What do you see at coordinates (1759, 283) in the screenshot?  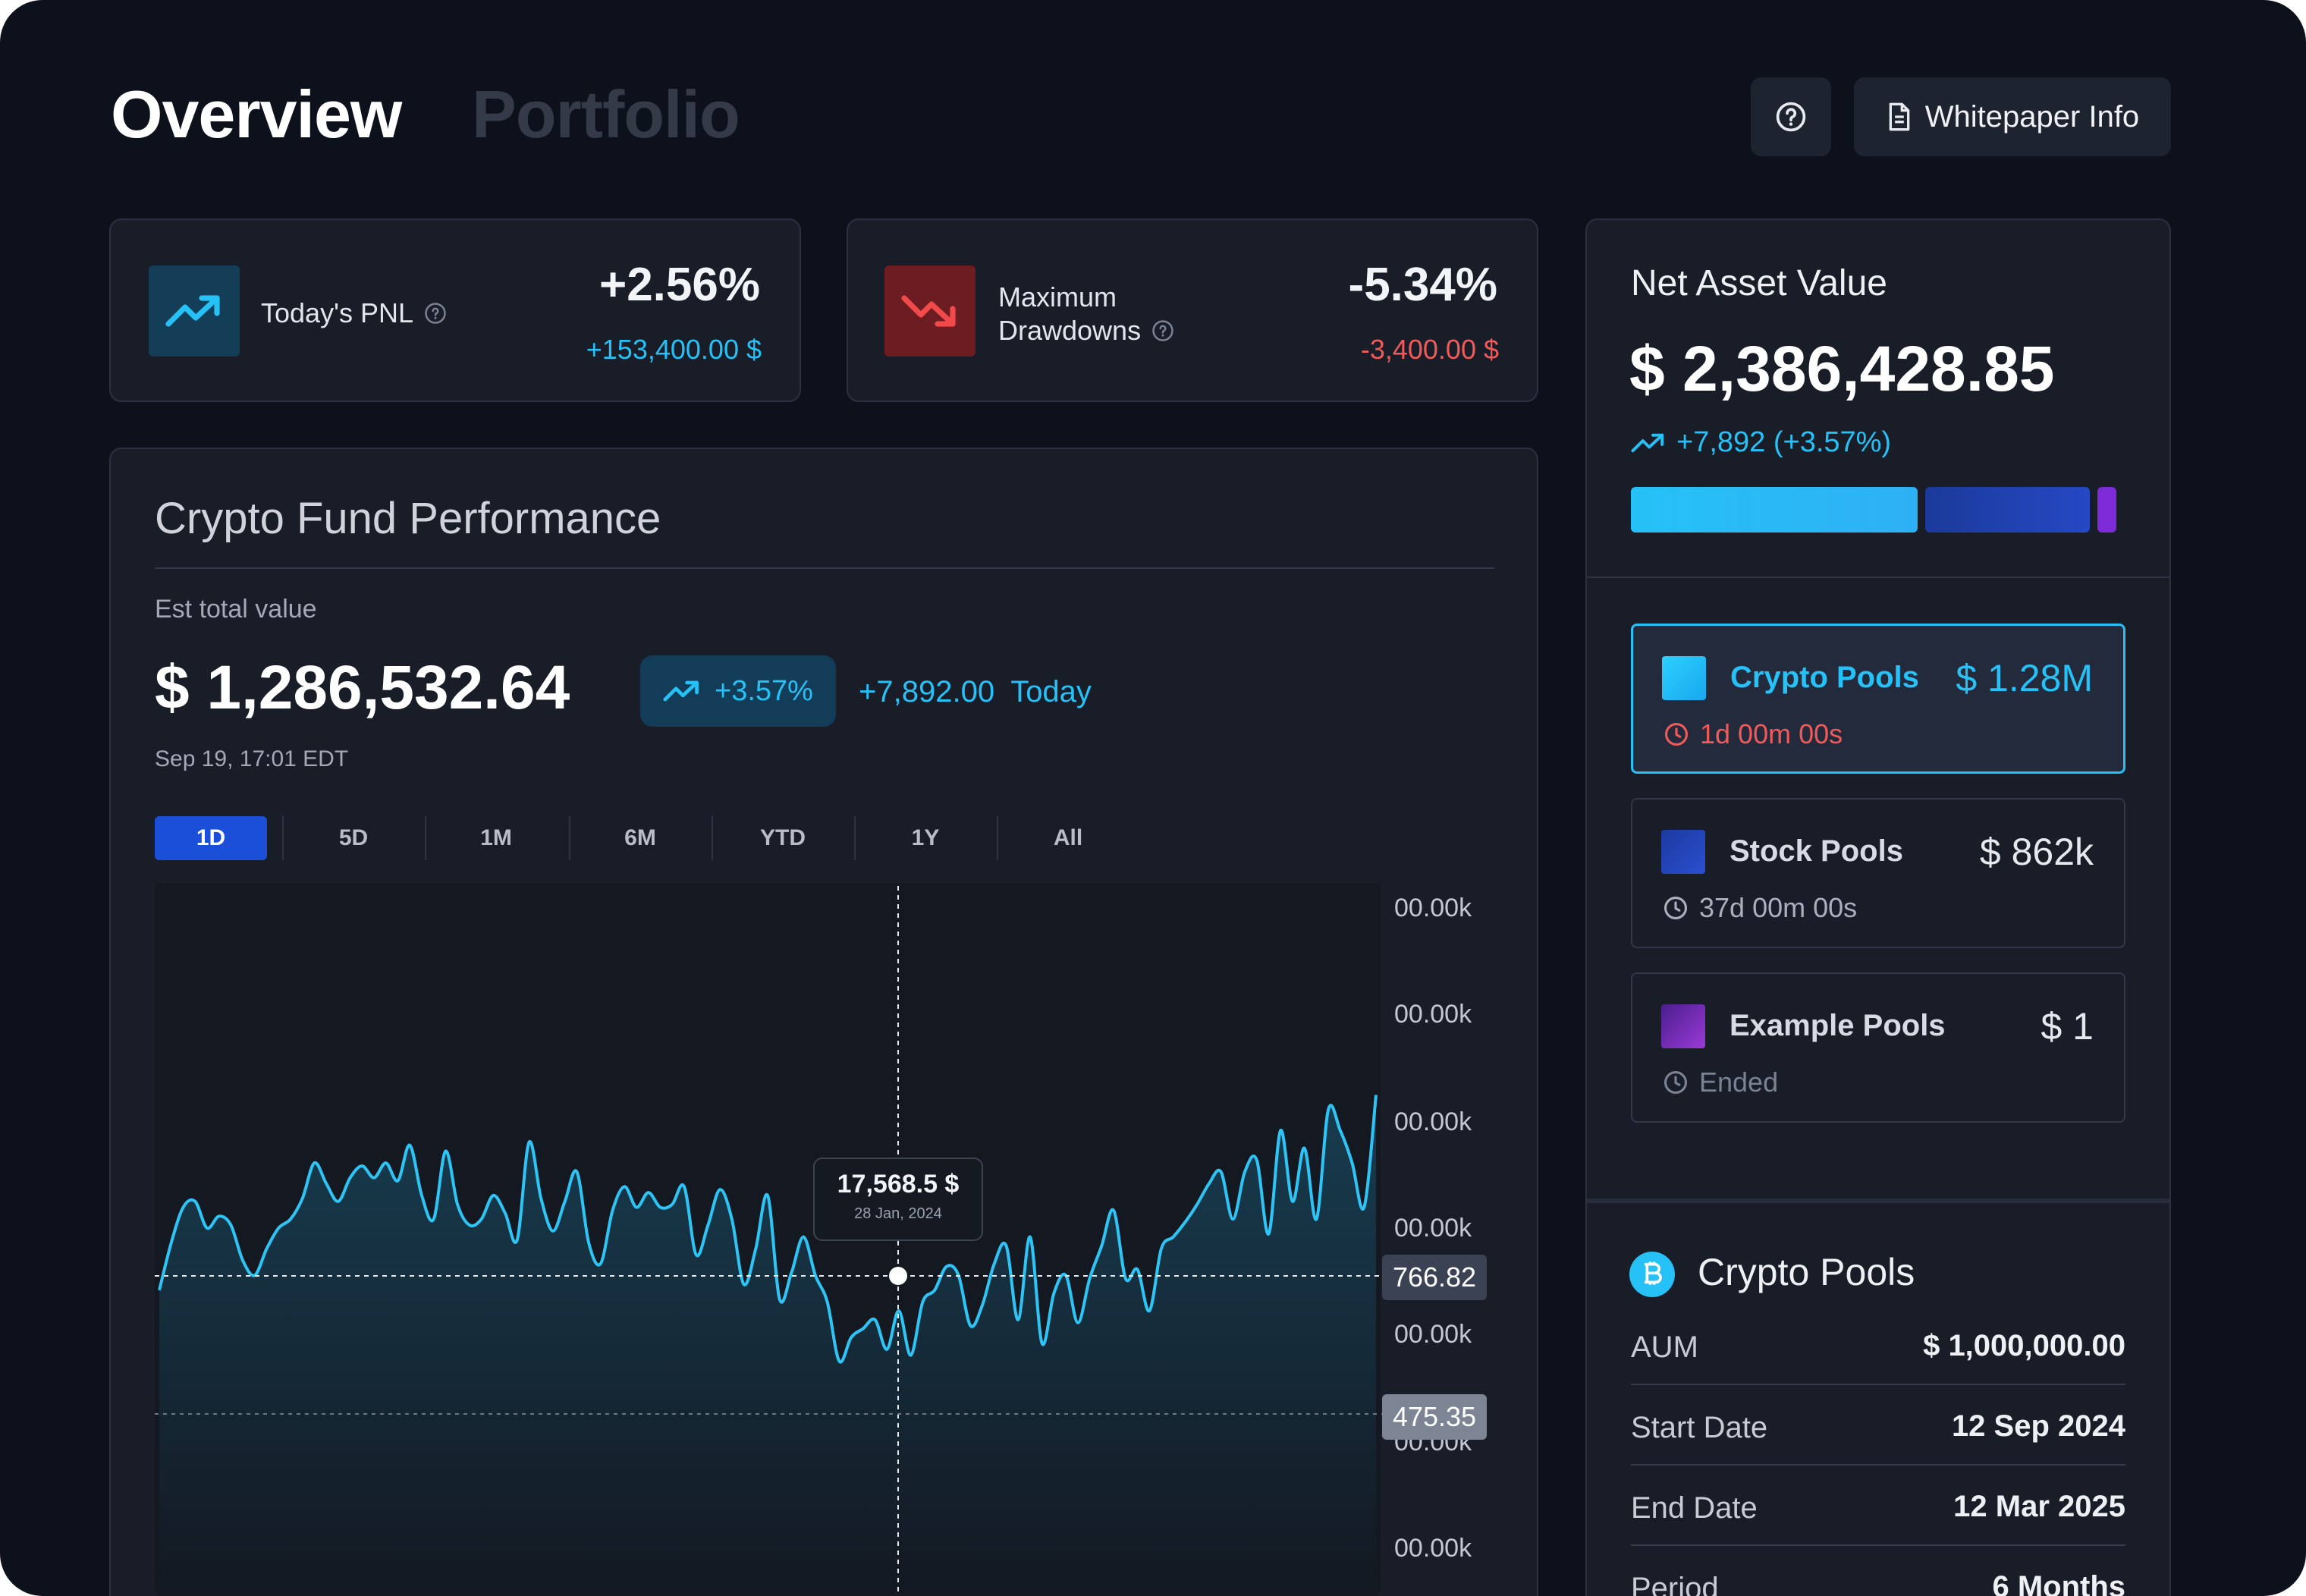 I see `nav-title: Net Asset Value` at bounding box center [1759, 283].